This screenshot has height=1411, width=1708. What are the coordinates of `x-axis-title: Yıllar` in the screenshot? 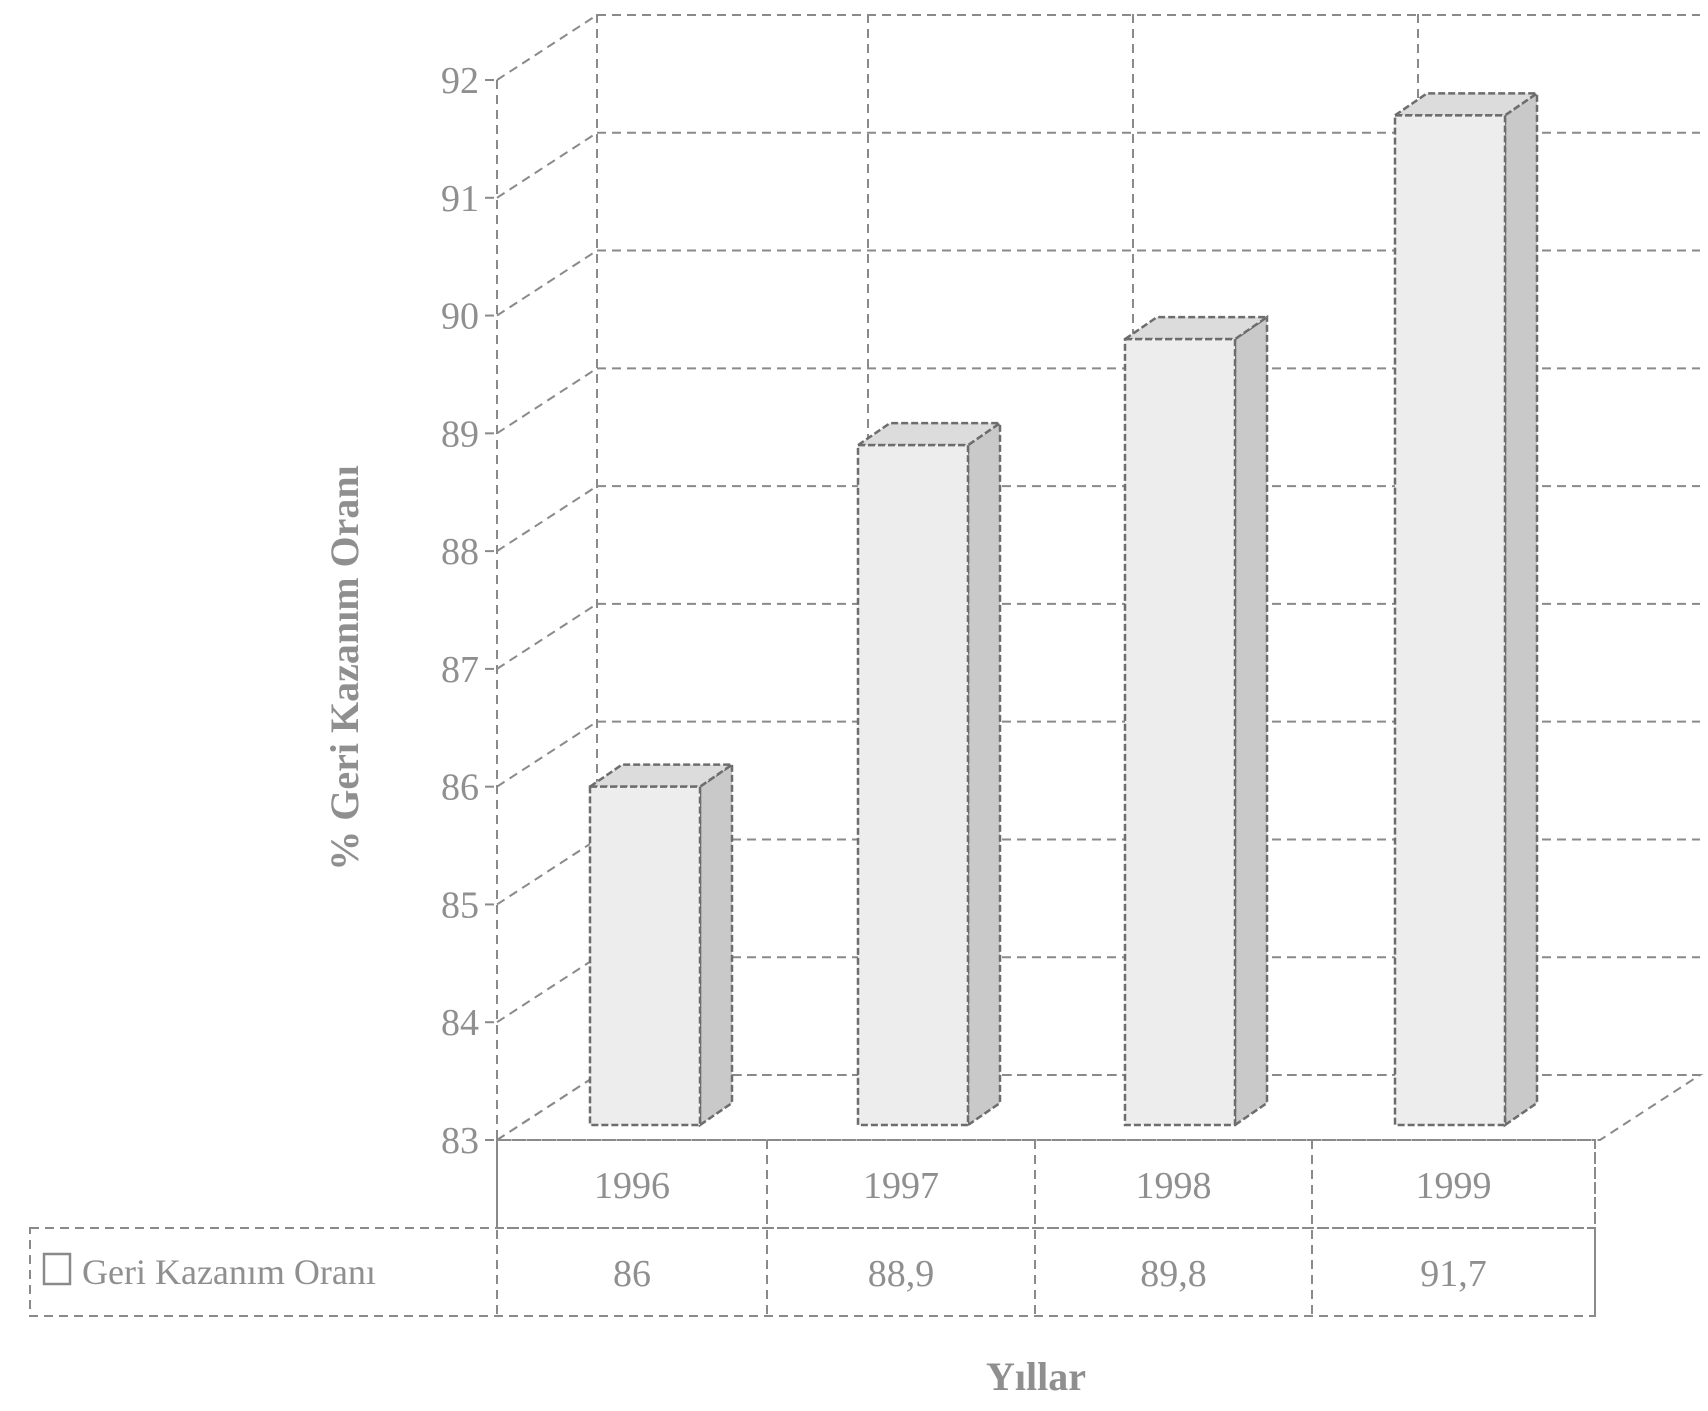 It's located at (1036, 1376).